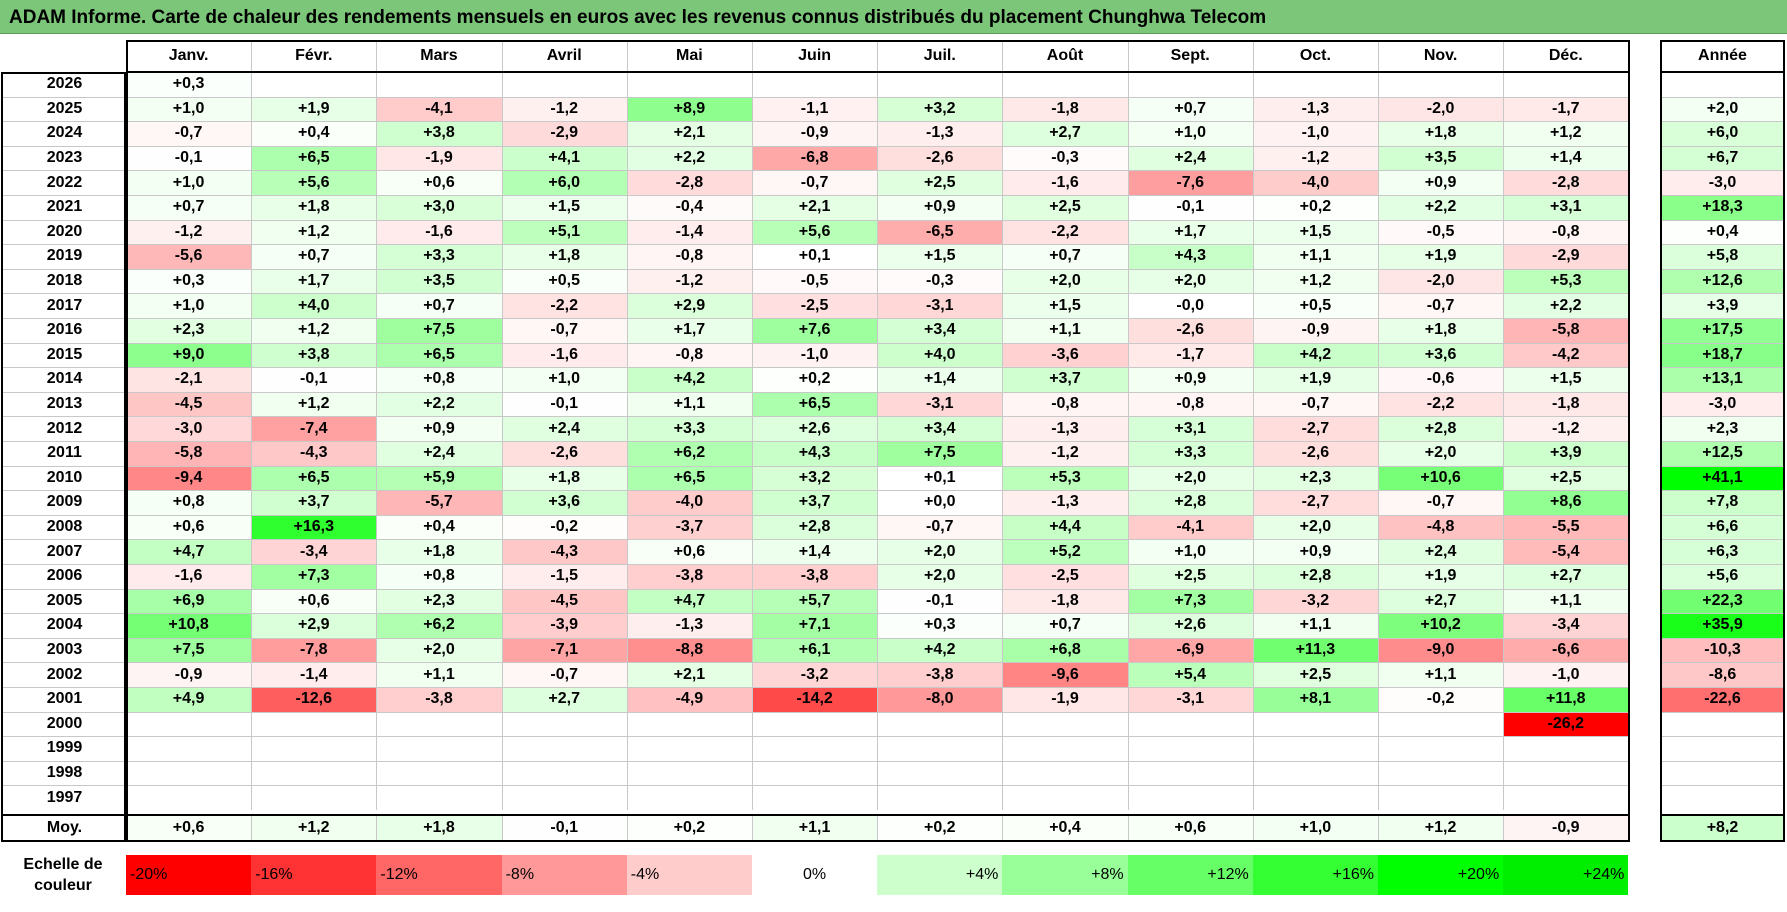  Describe the element at coordinates (1315, 478) in the screenshot. I see `heatmap-cell: +2,3` at that location.